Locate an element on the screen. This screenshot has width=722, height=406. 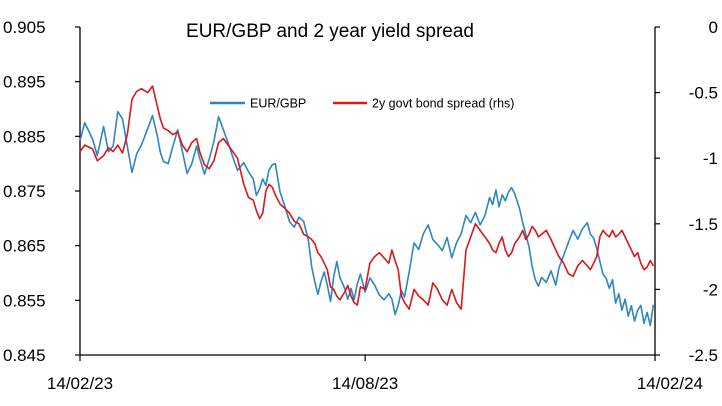
left-tick-label: 0.905 is located at coordinates (24, 27).